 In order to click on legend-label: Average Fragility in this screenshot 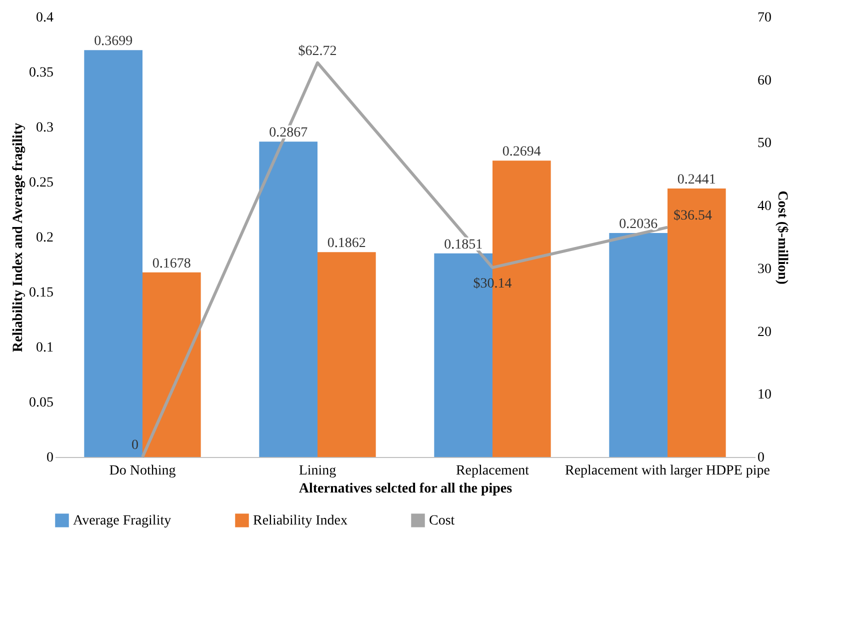, I will do `click(122, 520)`.